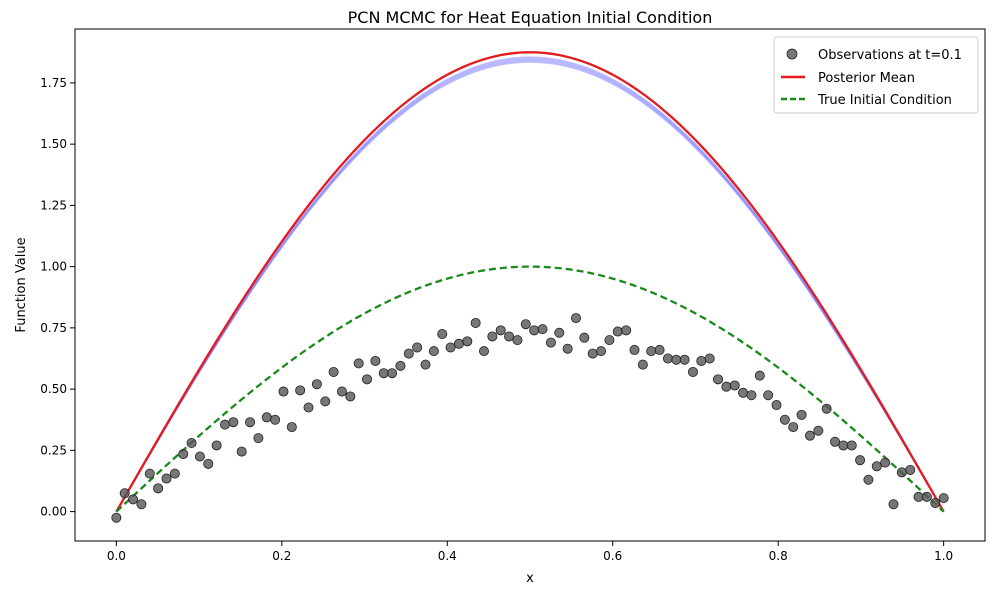 This screenshot has width=1000, height=600. What do you see at coordinates (447, 556) in the screenshot?
I see `x-tick-label: 0.4` at bounding box center [447, 556].